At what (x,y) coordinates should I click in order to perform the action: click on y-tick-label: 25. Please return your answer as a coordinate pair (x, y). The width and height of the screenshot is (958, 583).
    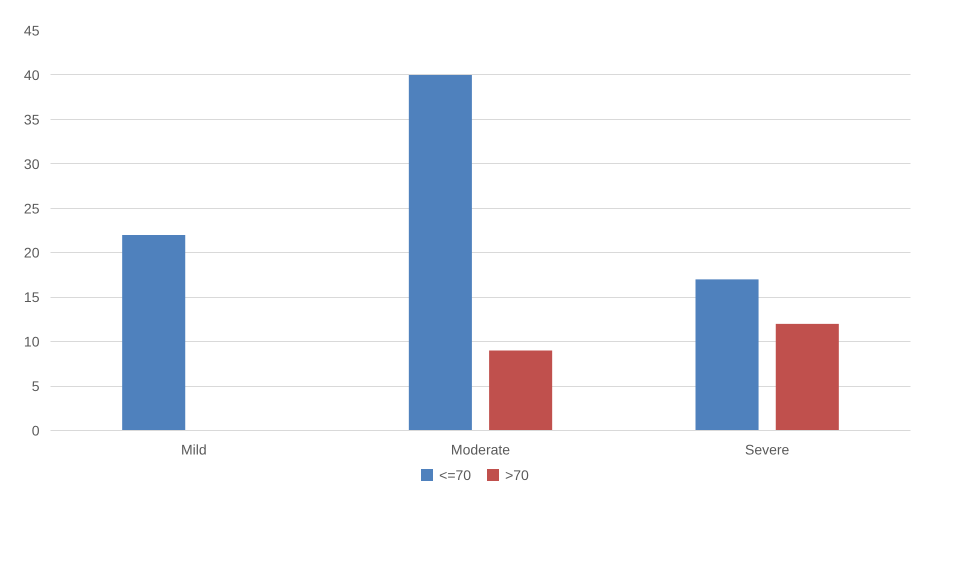
    Looking at the image, I should click on (32, 208).